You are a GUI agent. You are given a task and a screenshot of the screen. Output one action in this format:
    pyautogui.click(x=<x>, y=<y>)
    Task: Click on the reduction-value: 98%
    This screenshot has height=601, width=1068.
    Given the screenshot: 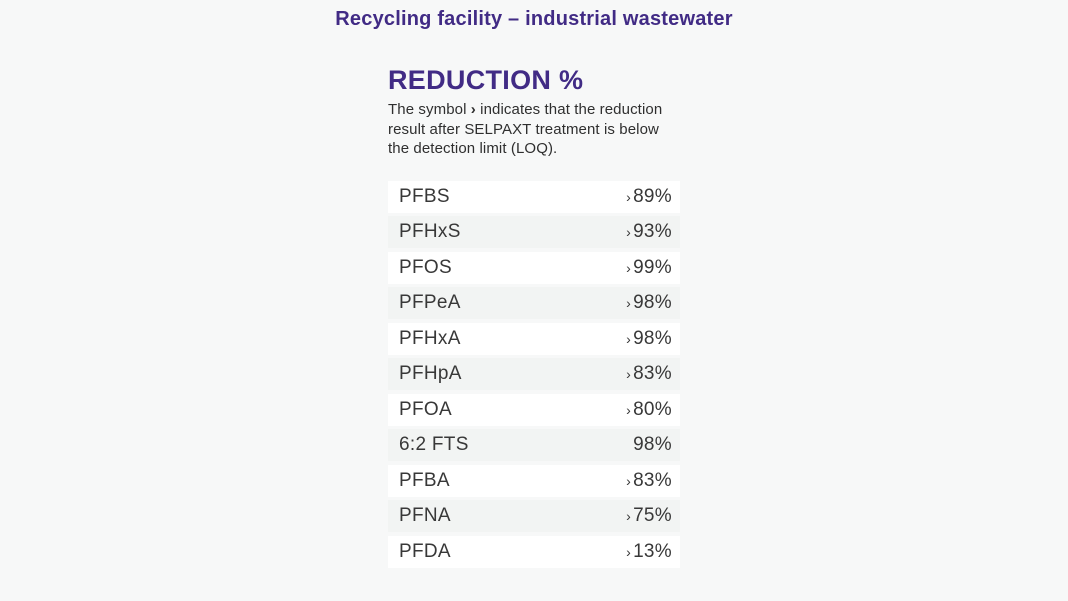 What is the action you would take?
    pyautogui.click(x=651, y=445)
    